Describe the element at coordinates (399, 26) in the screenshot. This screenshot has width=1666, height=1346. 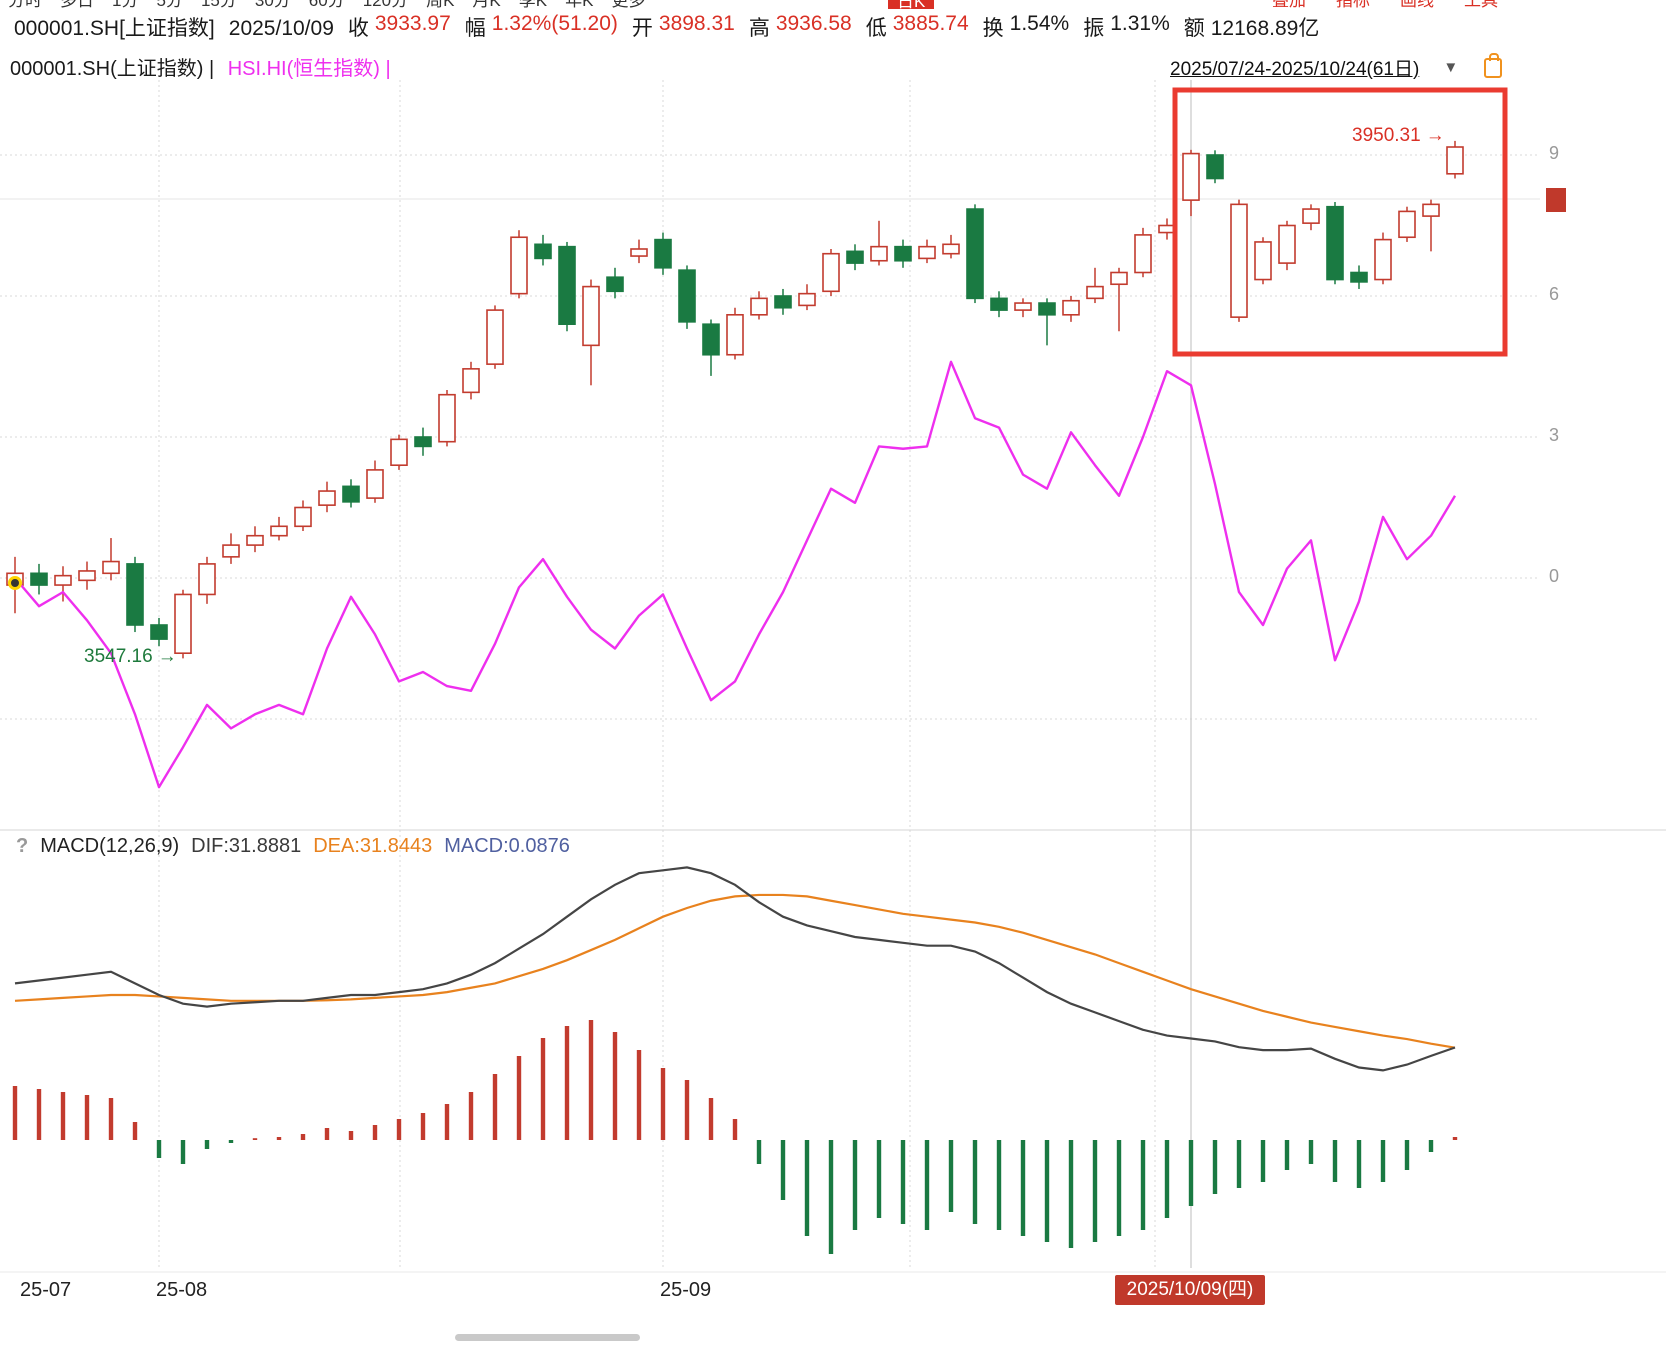
I see `quote-field: 收 3933.97` at that location.